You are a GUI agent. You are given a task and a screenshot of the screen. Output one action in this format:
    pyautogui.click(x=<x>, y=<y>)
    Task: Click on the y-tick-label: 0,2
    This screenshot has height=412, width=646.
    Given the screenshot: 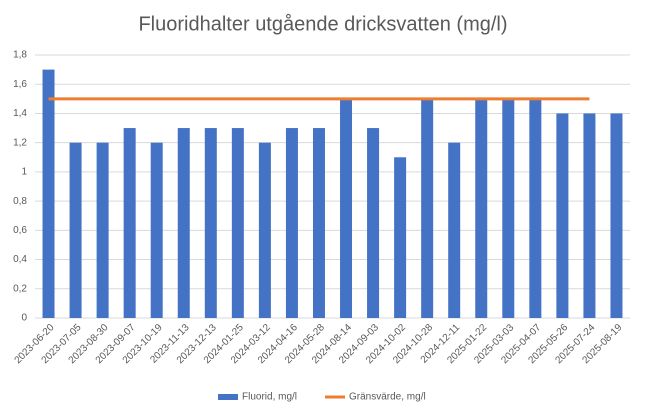 What is the action you would take?
    pyautogui.click(x=20, y=288)
    